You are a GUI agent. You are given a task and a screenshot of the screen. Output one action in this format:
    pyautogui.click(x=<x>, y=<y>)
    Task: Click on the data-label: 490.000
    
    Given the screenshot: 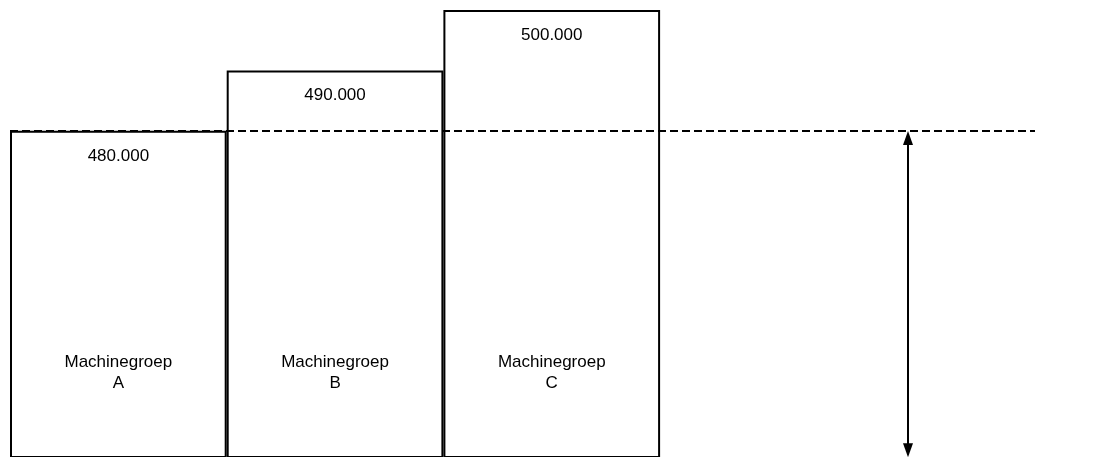 What is the action you would take?
    pyautogui.click(x=335, y=95)
    